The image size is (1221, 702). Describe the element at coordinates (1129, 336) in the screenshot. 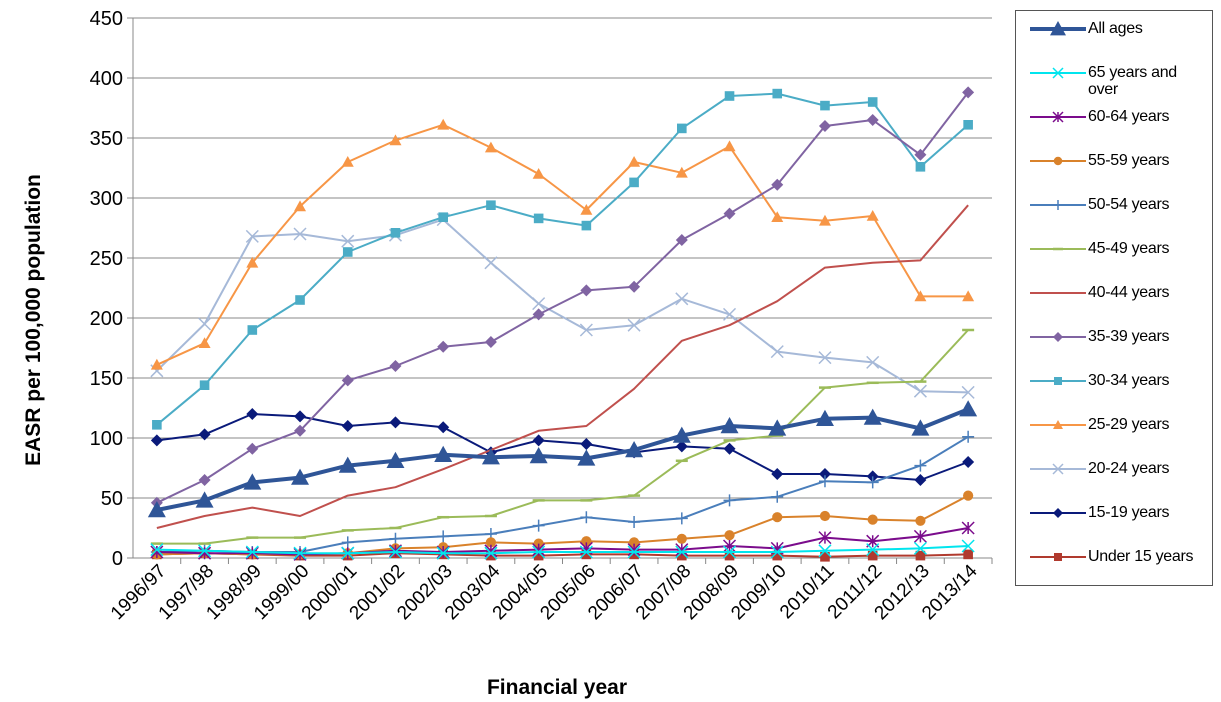

I see `legend-label: 35-39 years` at that location.